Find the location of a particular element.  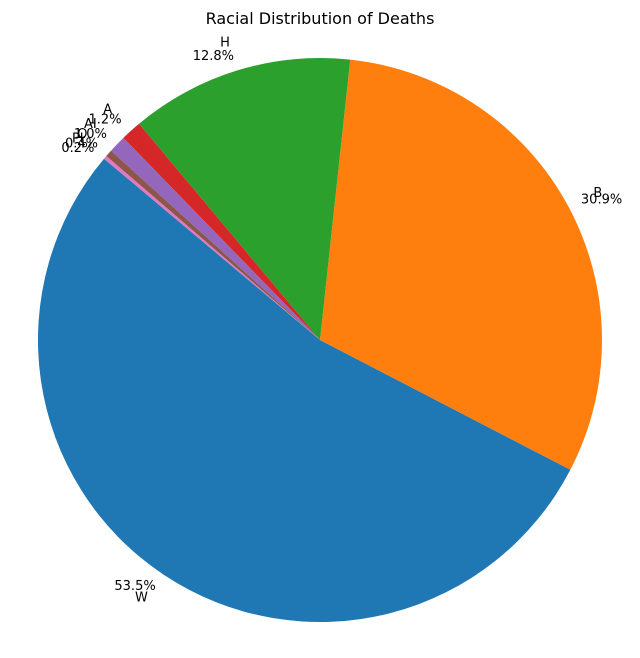

category-label-h: H is located at coordinates (225, 43).